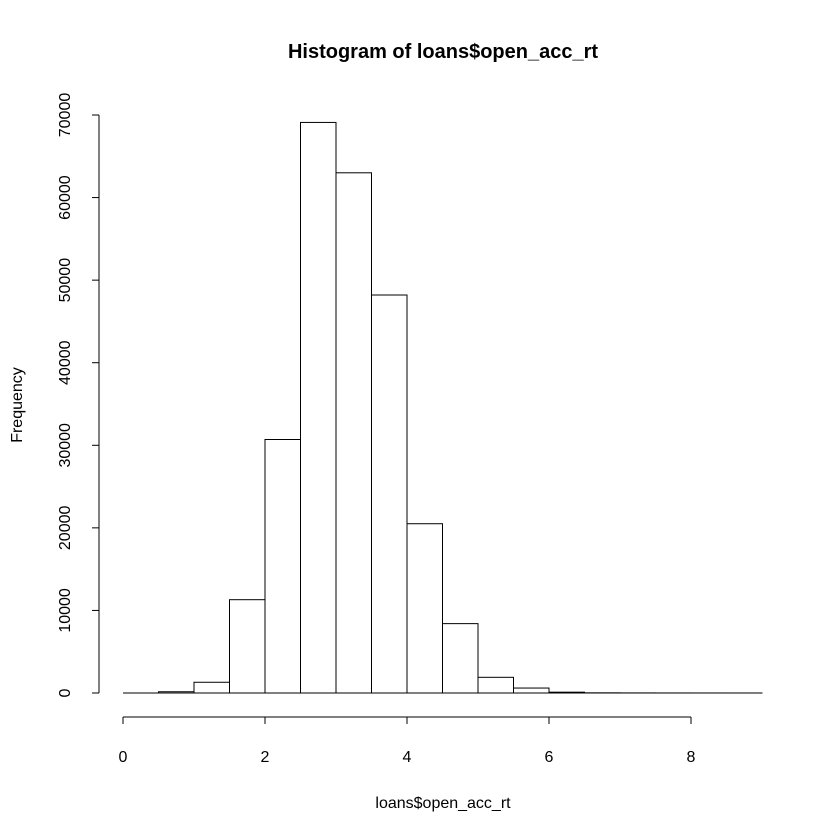 The height and width of the screenshot is (840, 840). I want to click on y-axis: 0 10000 20000 30000 40000 50000 60000 70000, so click(78, 395).